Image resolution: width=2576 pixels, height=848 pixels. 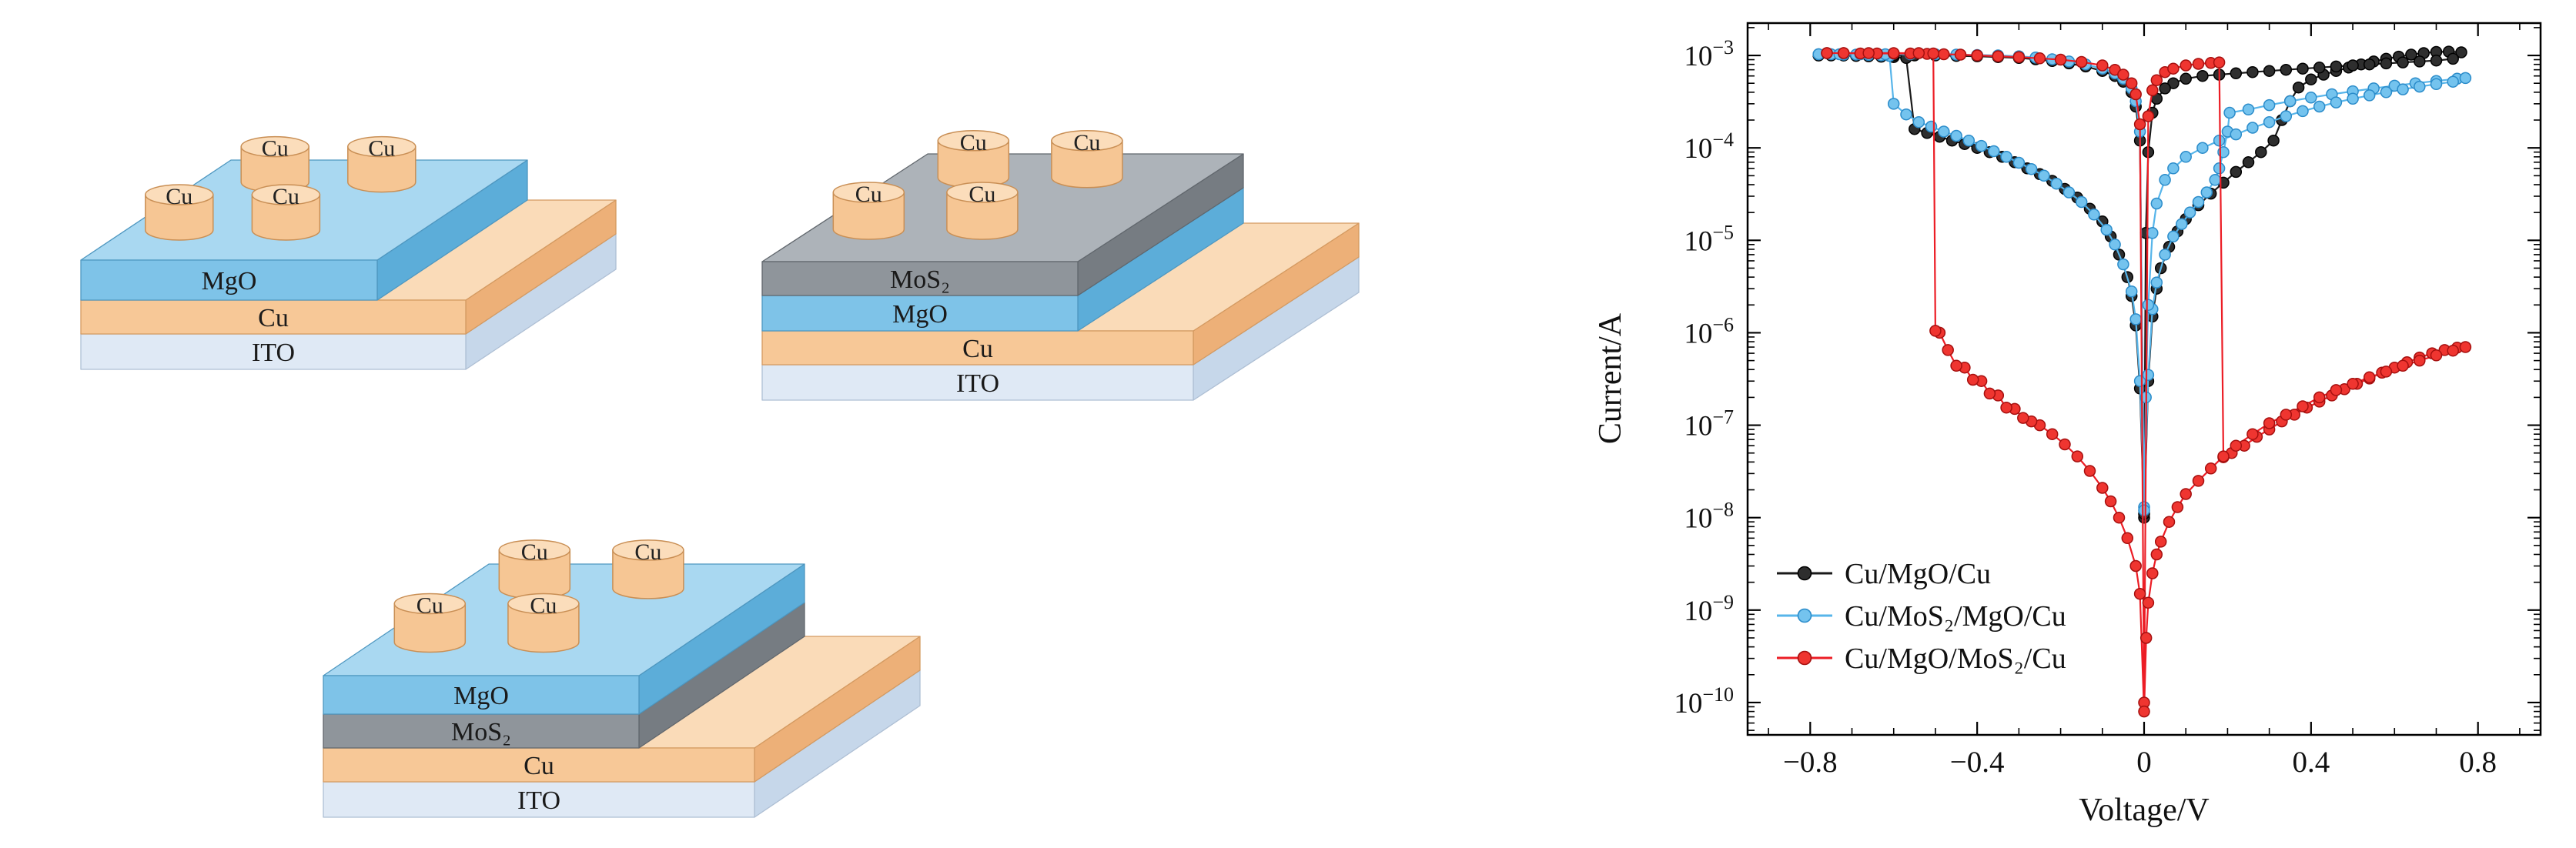 I want to click on legend-label: Cu/MoS₂/MgO/Cu, so click(x=1956, y=616).